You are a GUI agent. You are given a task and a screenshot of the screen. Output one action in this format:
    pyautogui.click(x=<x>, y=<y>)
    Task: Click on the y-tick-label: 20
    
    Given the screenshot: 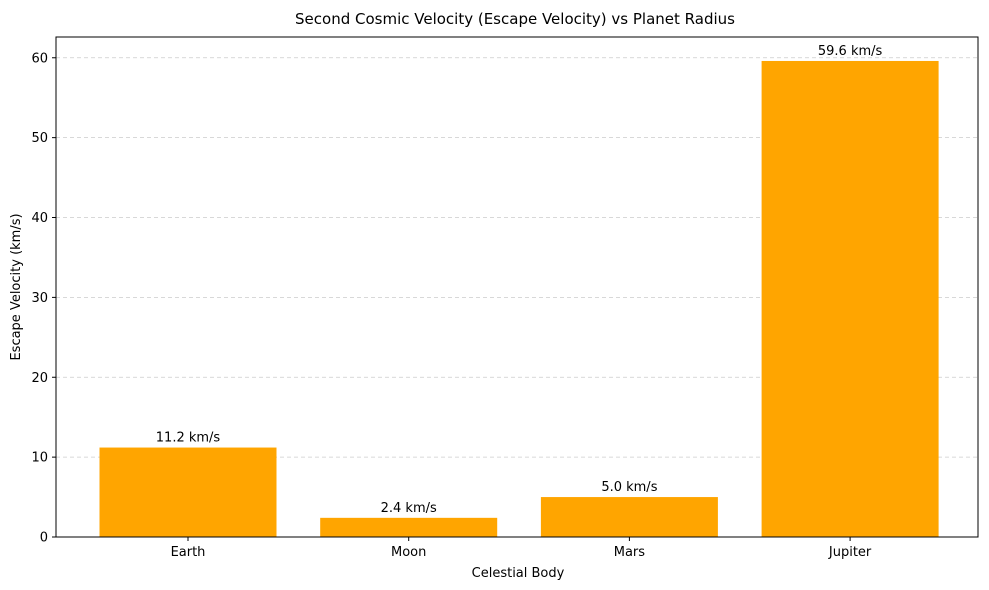 What is the action you would take?
    pyautogui.click(x=39, y=378)
    